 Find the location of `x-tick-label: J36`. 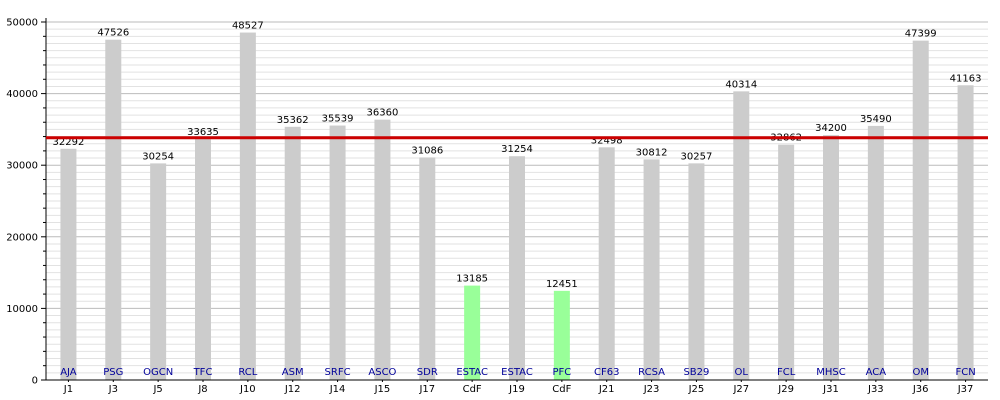

x-tick-label: J36 is located at coordinates (920, 389).